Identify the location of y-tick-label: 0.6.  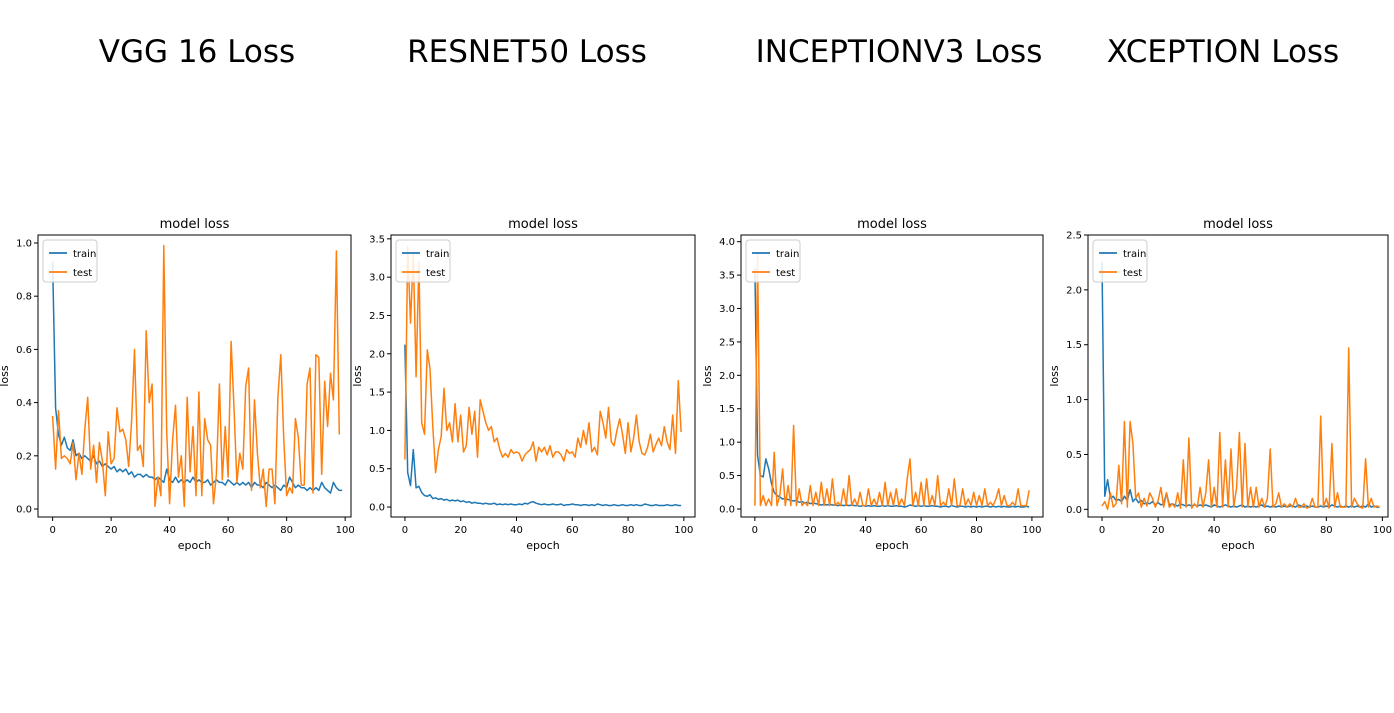
(24, 350).